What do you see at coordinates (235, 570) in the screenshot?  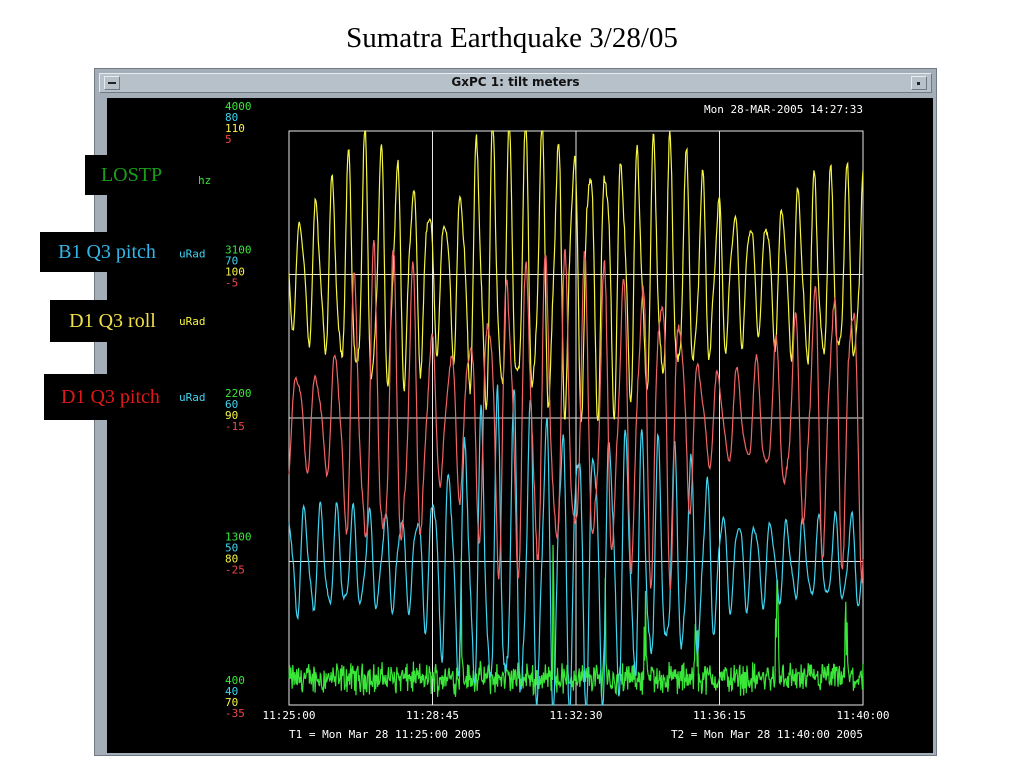 I see `y-tick-label: -25` at bounding box center [235, 570].